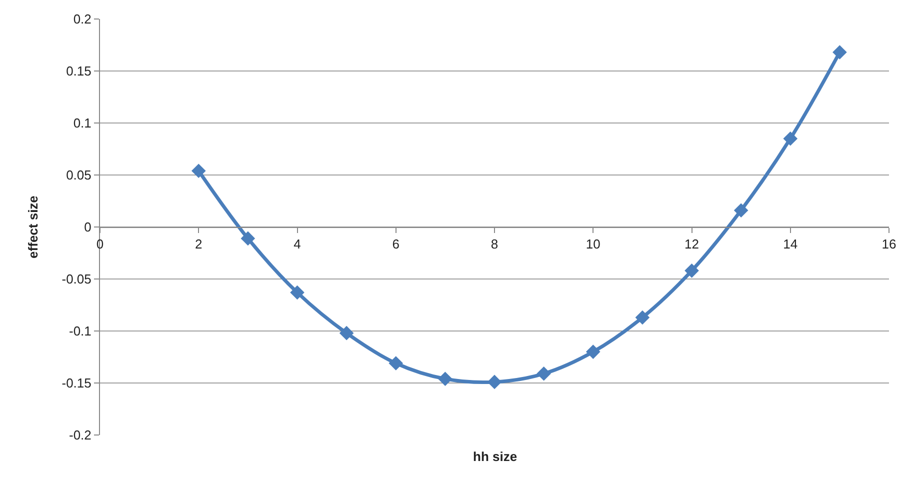 Image resolution: width=908 pixels, height=477 pixels. I want to click on x-tick-label: 14, so click(790, 244).